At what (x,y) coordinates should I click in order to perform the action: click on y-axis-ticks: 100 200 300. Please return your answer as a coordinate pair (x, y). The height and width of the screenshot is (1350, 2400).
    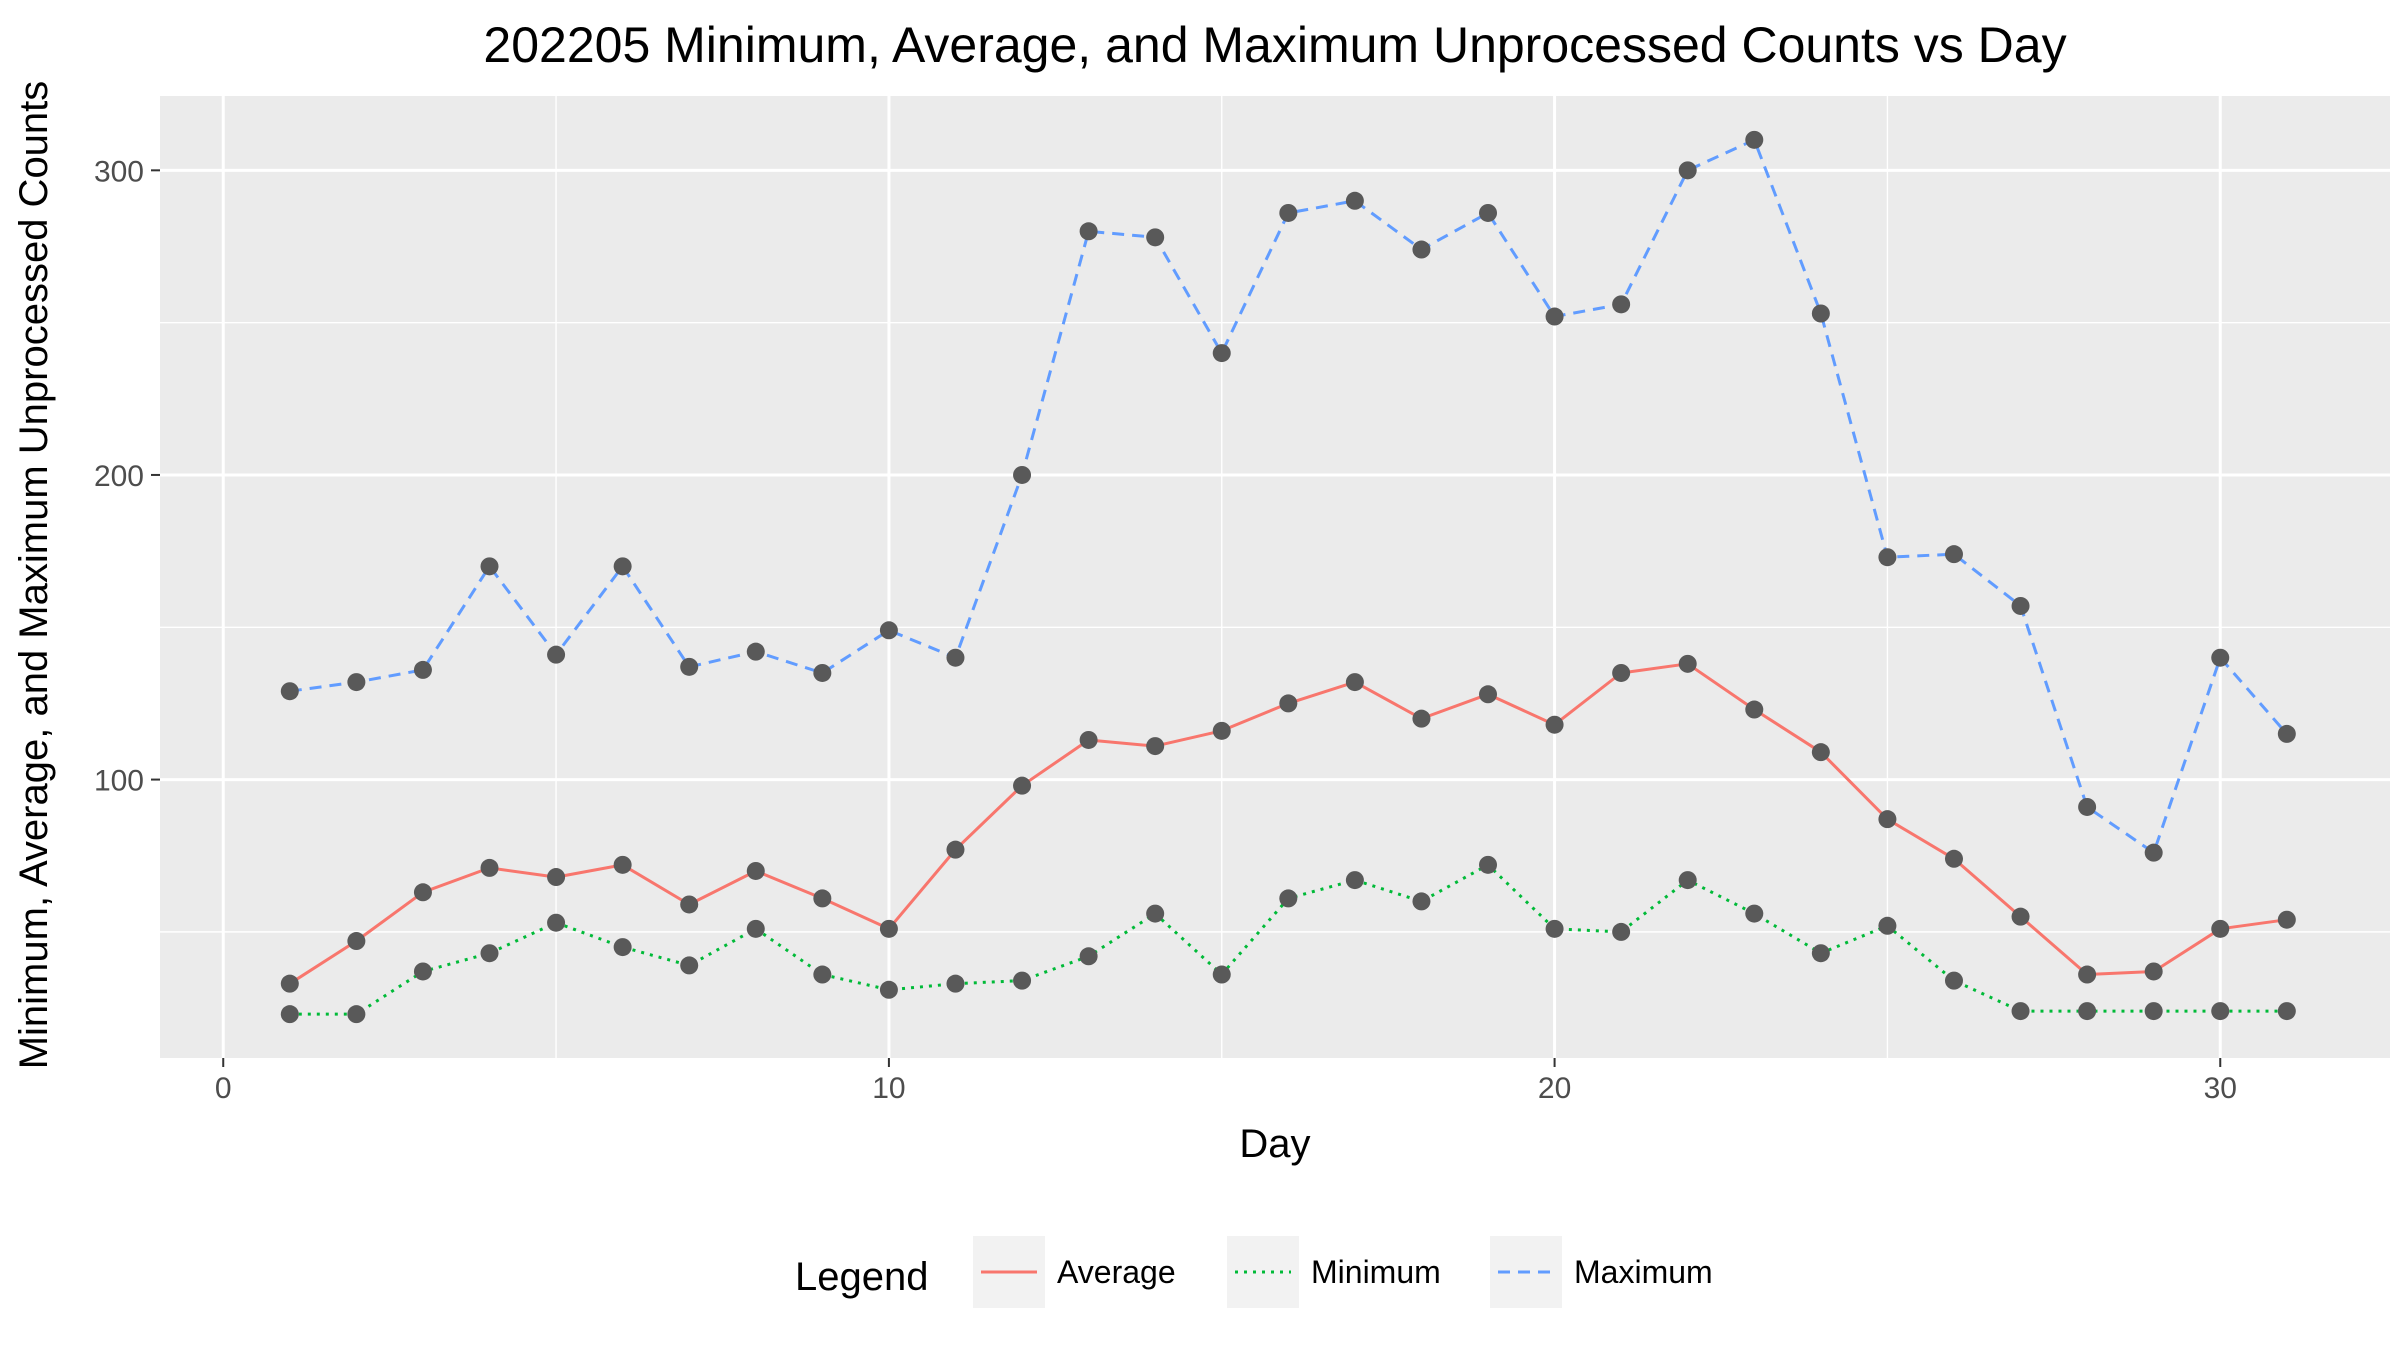
    Looking at the image, I should click on (127, 476).